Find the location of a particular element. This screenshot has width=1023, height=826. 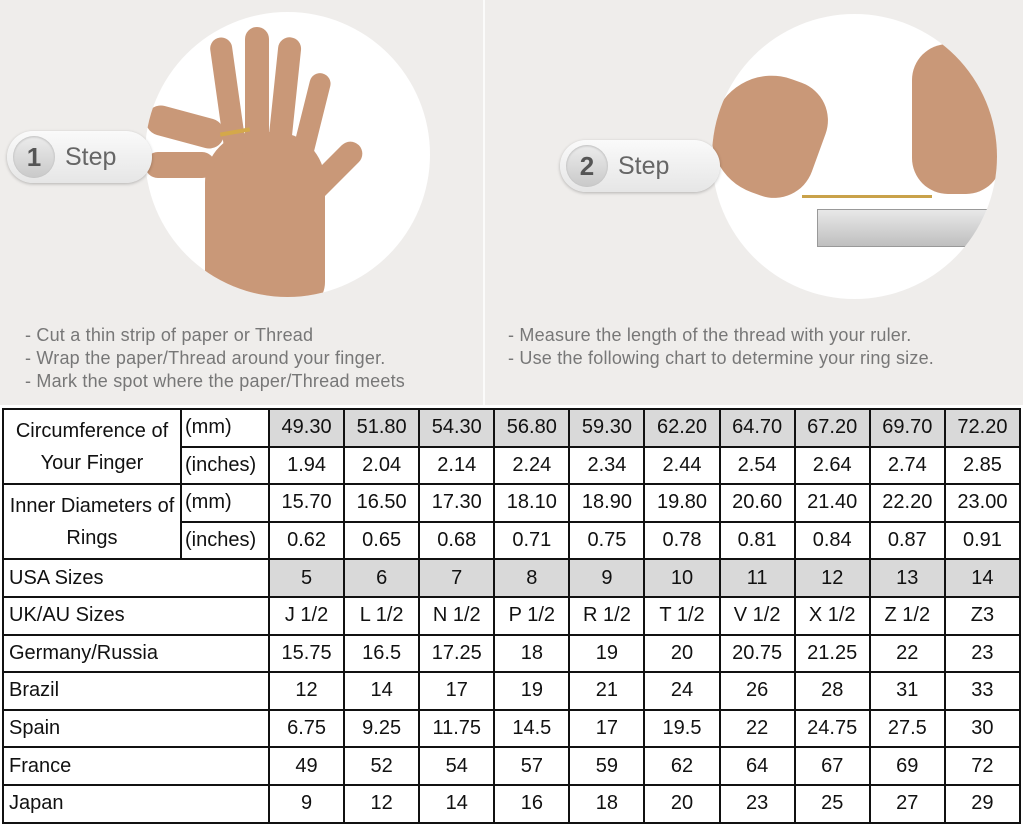

size-cell: 7 is located at coordinates (457, 578).